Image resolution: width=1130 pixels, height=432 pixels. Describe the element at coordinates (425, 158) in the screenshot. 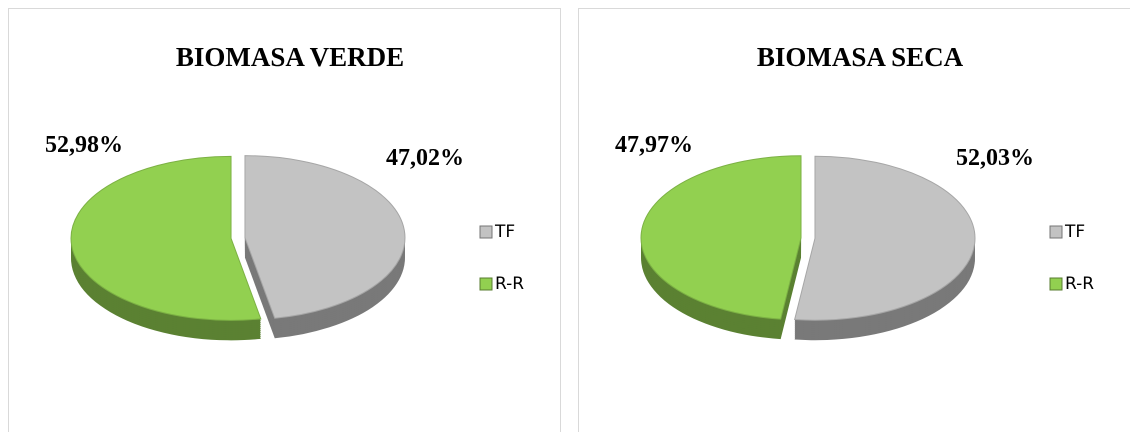

I see `data-label: 47,02%` at that location.